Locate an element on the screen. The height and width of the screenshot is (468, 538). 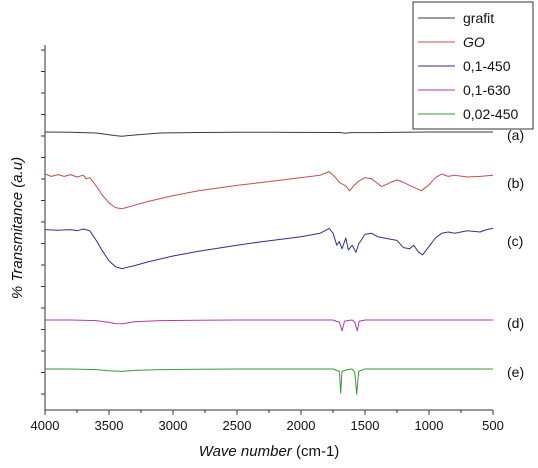
y-axis-ticks is located at coordinates (43, 222).